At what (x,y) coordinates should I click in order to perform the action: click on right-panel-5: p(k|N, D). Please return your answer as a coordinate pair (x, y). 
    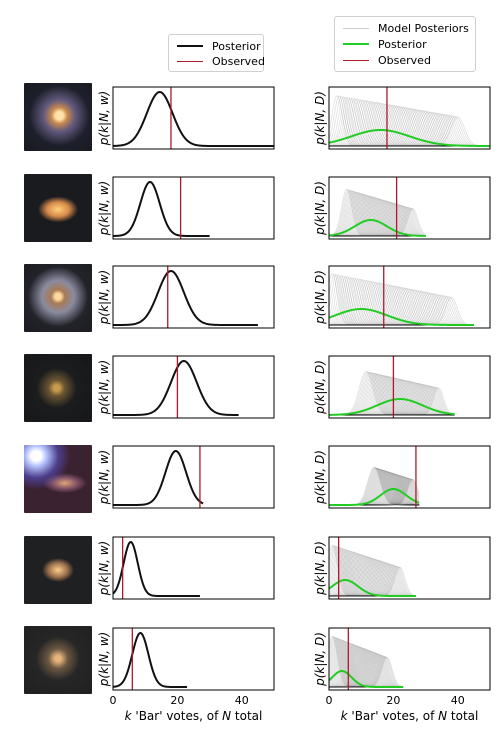
    Looking at the image, I should click on (402, 477).